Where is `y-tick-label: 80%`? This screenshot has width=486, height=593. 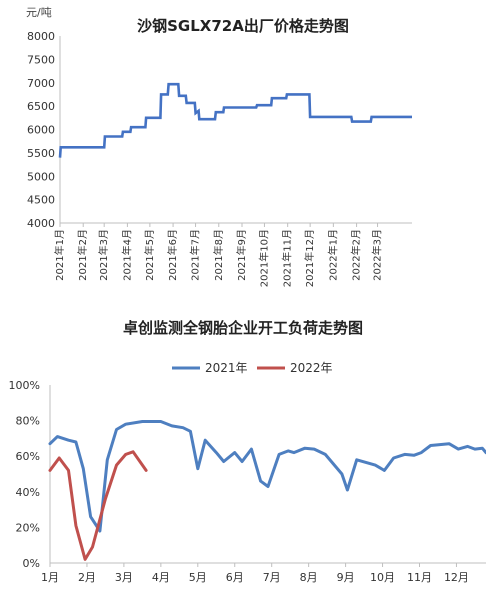 y-tick-label: 80% is located at coordinates (28, 421).